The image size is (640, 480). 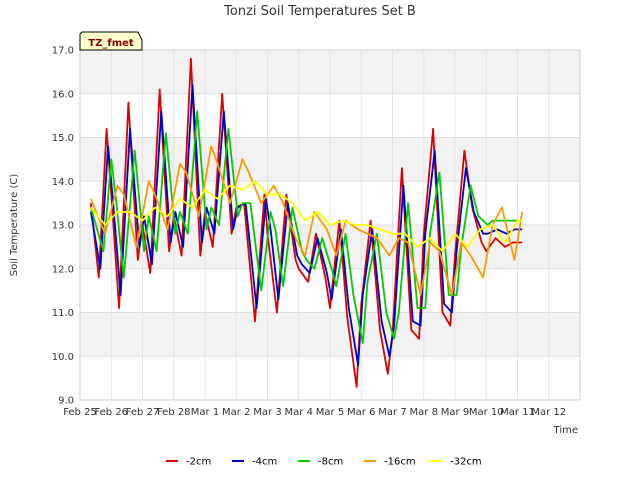 What do you see at coordinates (174, 412) in the screenshot?
I see `x-tick-label: Feb 28` at bounding box center [174, 412].